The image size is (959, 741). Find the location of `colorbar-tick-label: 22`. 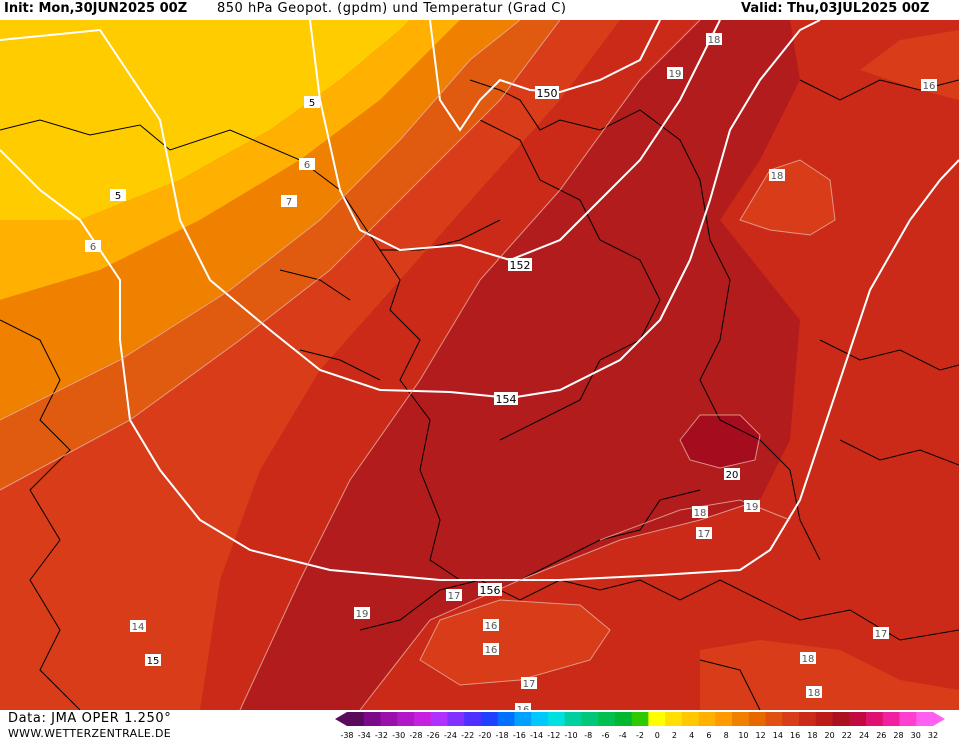

colorbar-tick-label: 22 is located at coordinates (847, 735).